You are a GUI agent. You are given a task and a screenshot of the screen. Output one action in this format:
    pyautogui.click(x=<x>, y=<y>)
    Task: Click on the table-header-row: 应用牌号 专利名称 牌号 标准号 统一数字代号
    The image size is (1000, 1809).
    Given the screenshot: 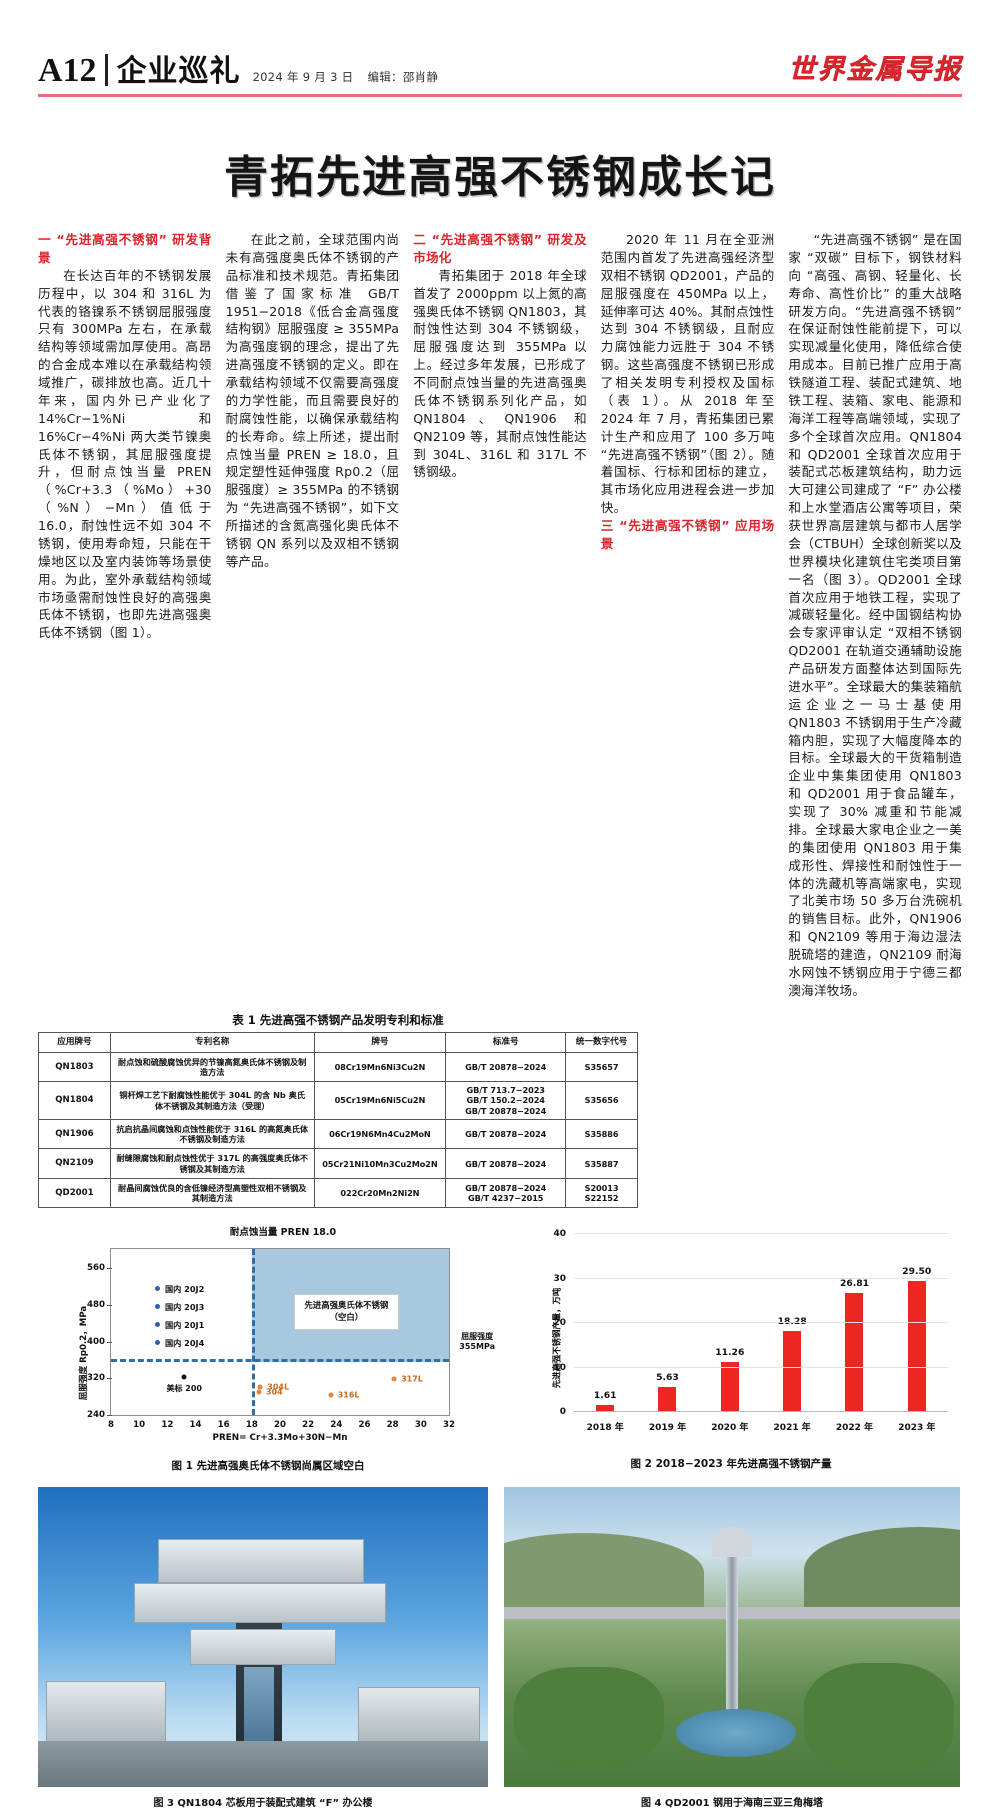 What is the action you would take?
    pyautogui.click(x=338, y=1042)
    